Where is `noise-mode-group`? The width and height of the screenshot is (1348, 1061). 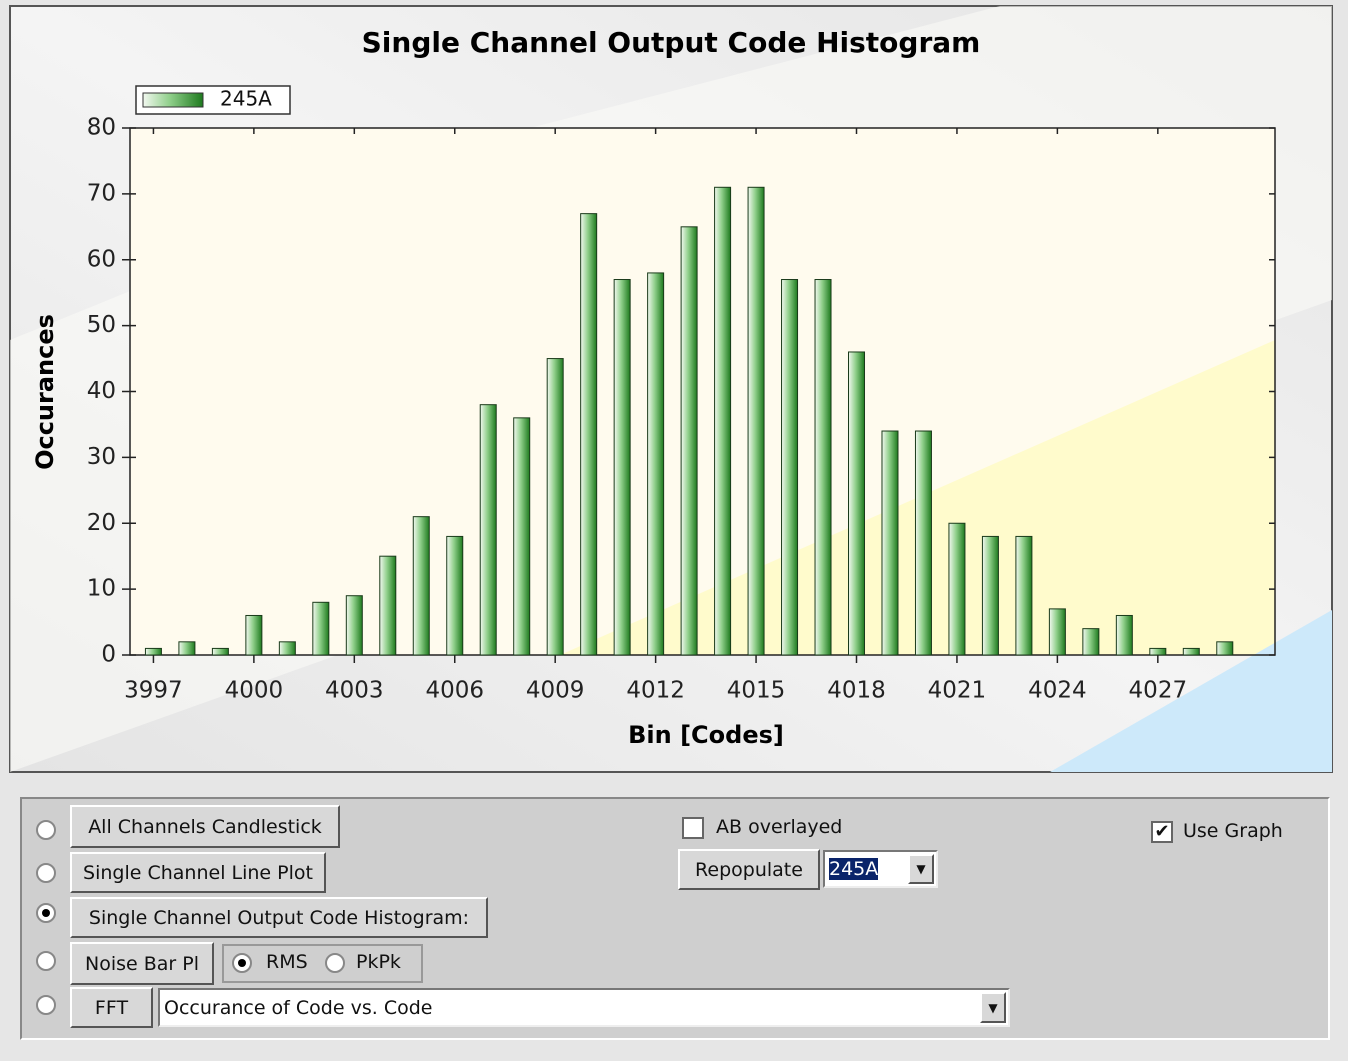
noise-mode-group is located at coordinates (322, 963).